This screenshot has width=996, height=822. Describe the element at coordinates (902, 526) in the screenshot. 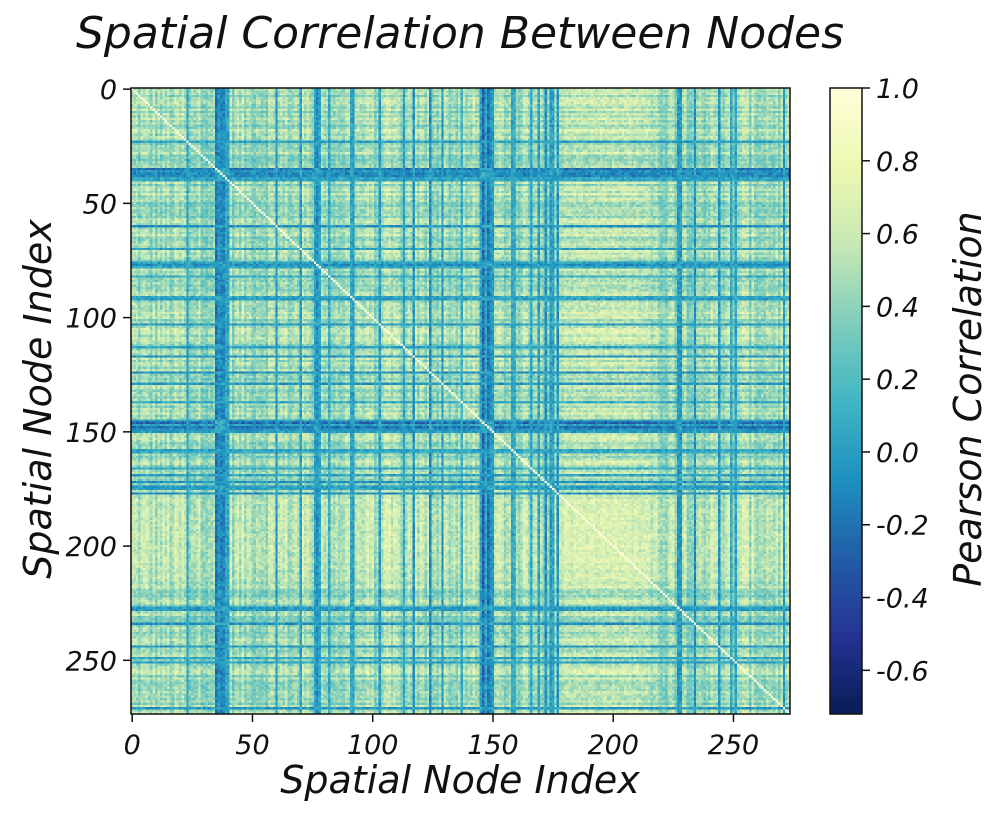

I see `colorbar-tick-label: -0.2` at that location.